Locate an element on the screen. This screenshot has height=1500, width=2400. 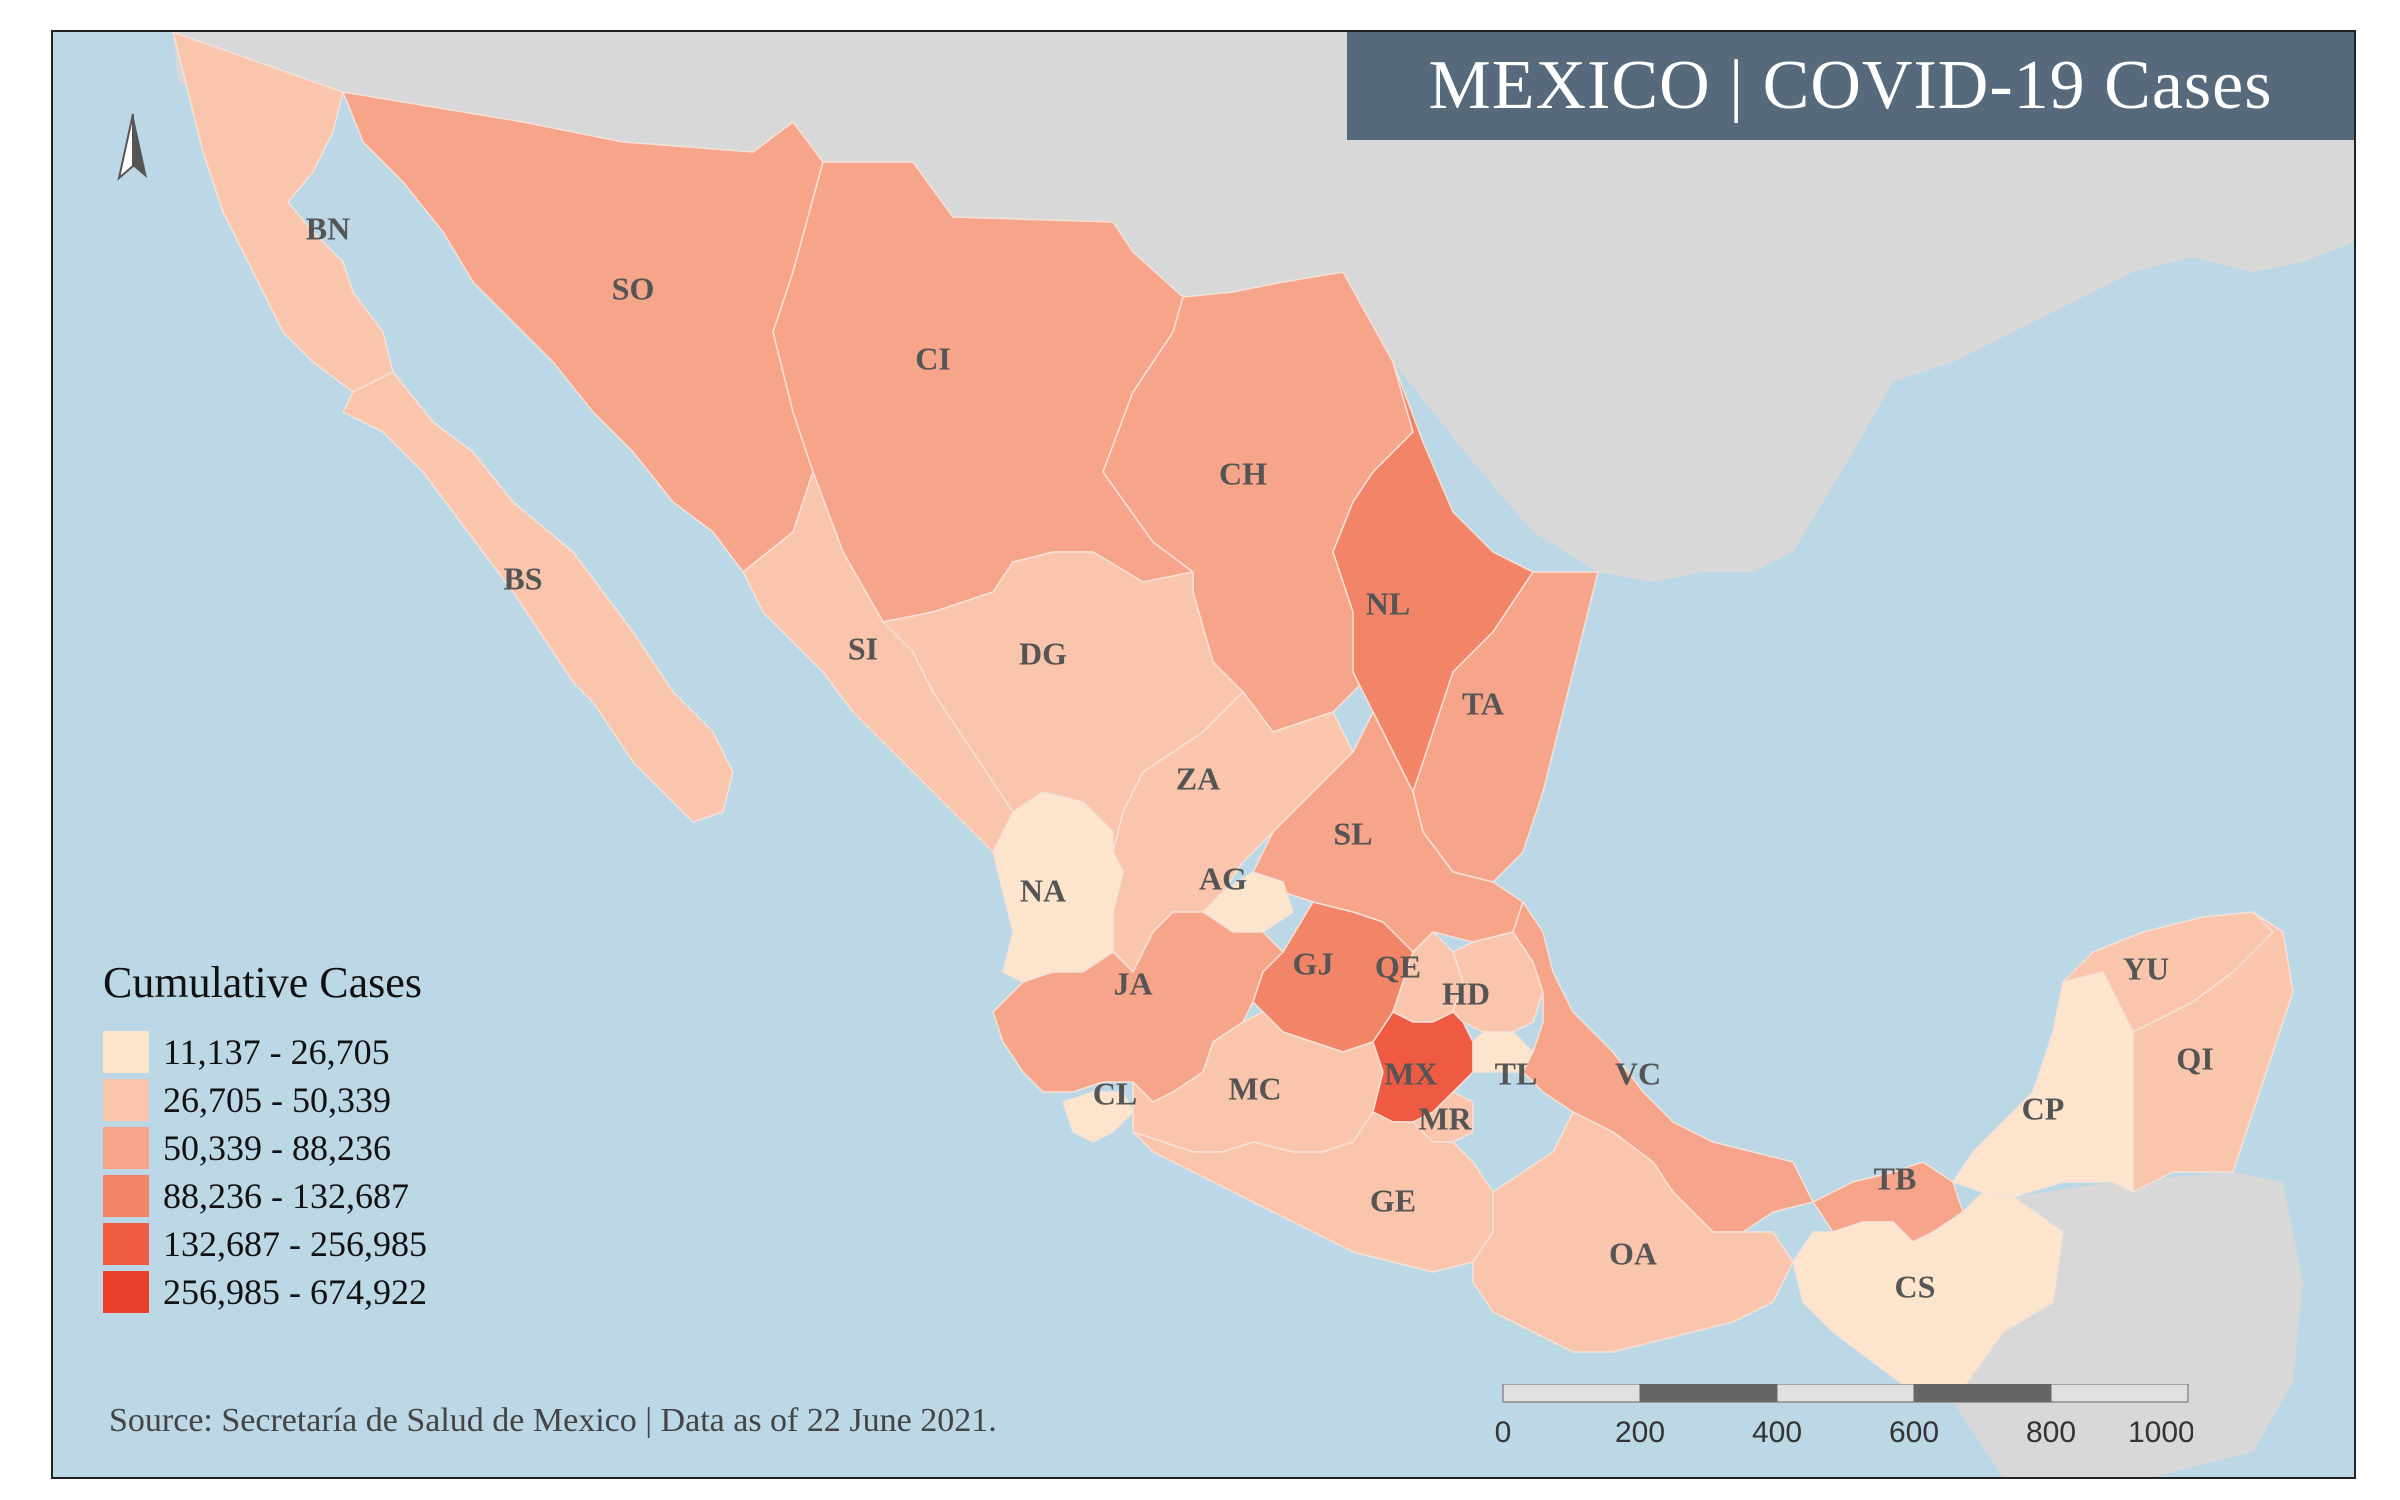
state-label-NA: NA is located at coordinates (1043, 890).